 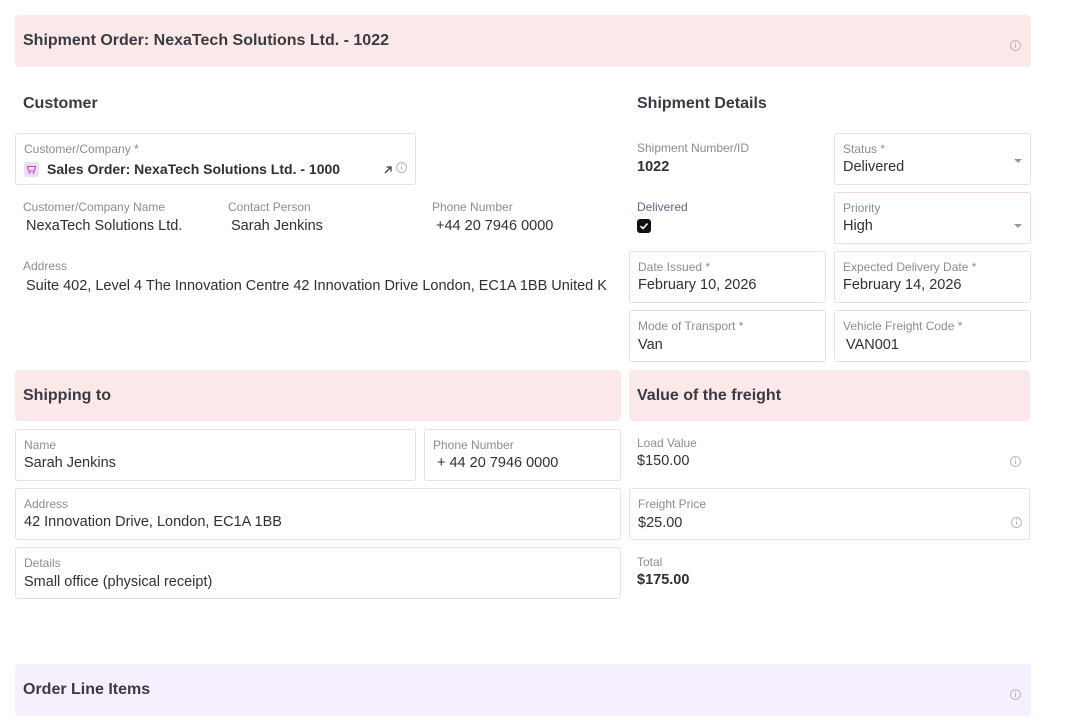 What do you see at coordinates (932, 336) in the screenshot?
I see `vehicle-freight-code-field: Vehicle Freight Code * VAN001` at bounding box center [932, 336].